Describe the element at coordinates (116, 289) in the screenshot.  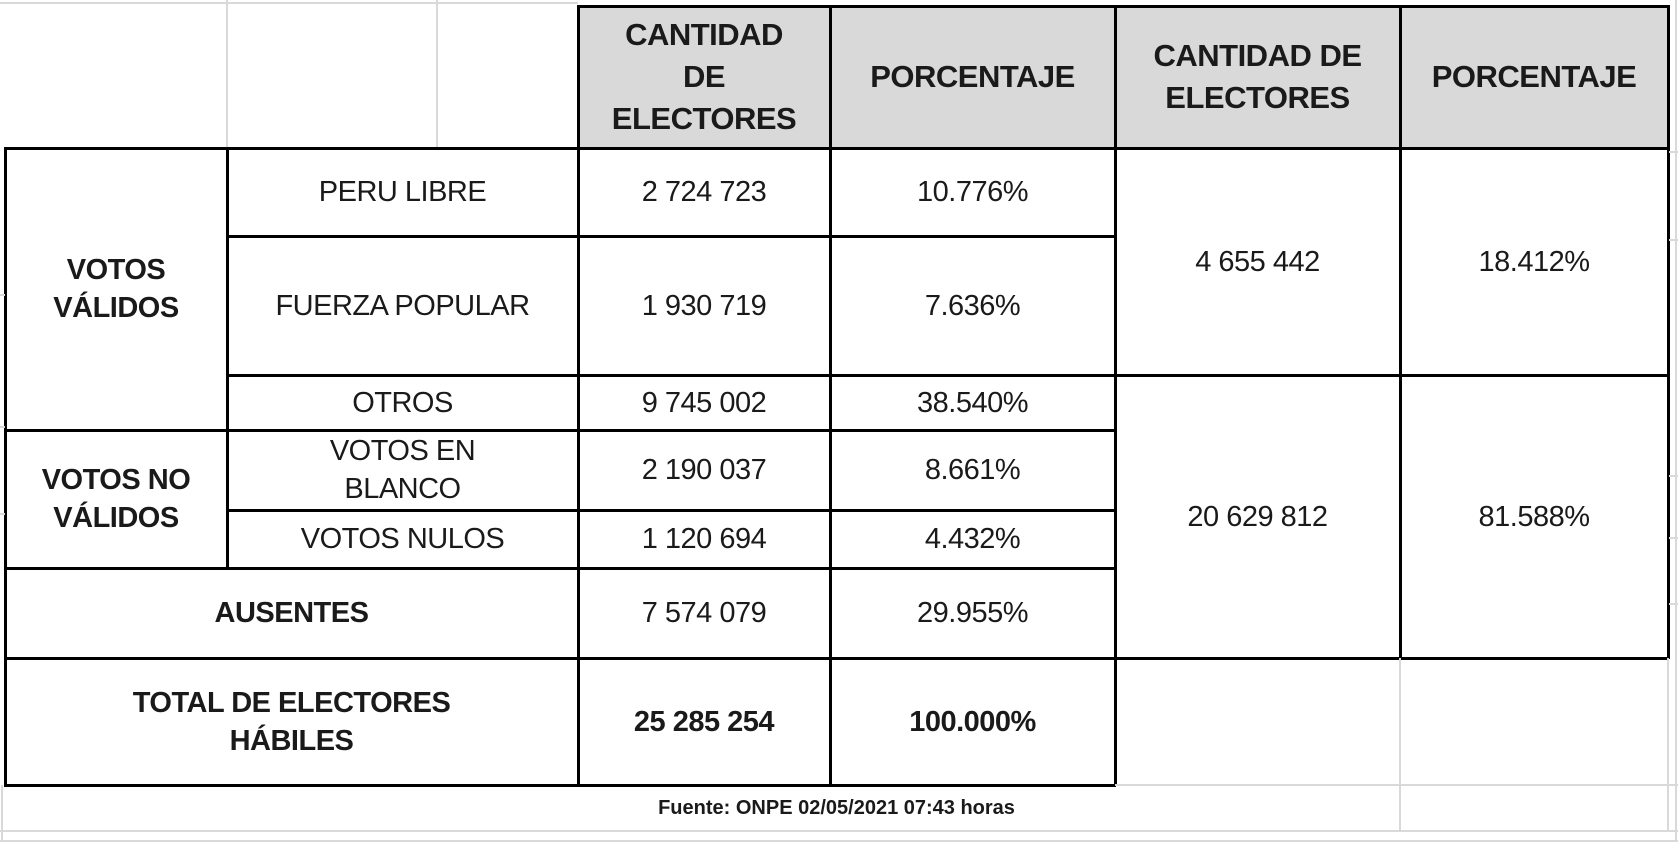
I see `cell-votos-validos-label: VOTOS VÁLIDOS` at that location.